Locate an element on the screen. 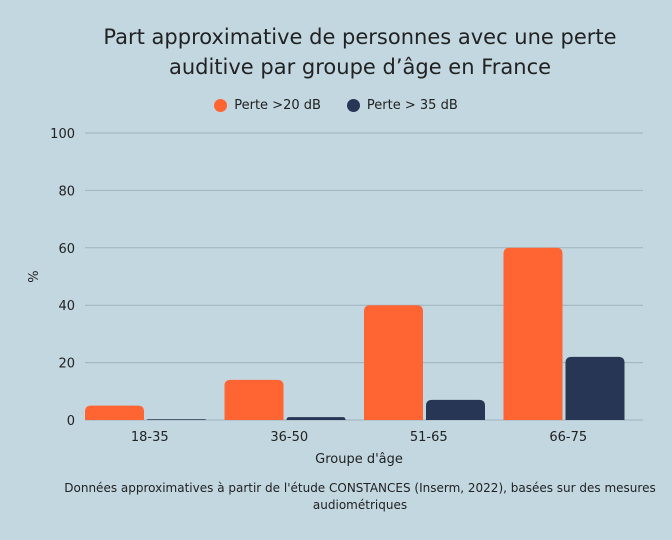  y-tick-label: 40 is located at coordinates (66, 306).